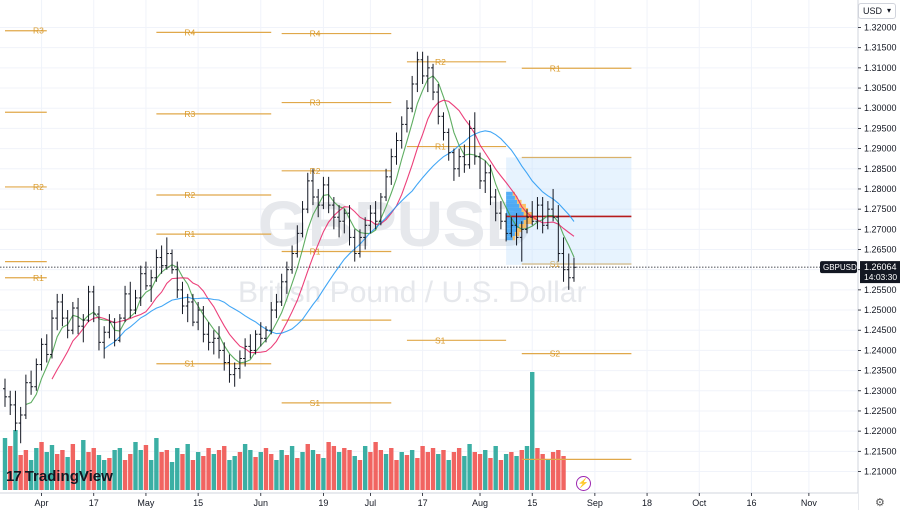 This screenshot has width=900, height=510. Describe the element at coordinates (14, 476) in the screenshot. I see `tradingview-mark-icon: 17` at that location.